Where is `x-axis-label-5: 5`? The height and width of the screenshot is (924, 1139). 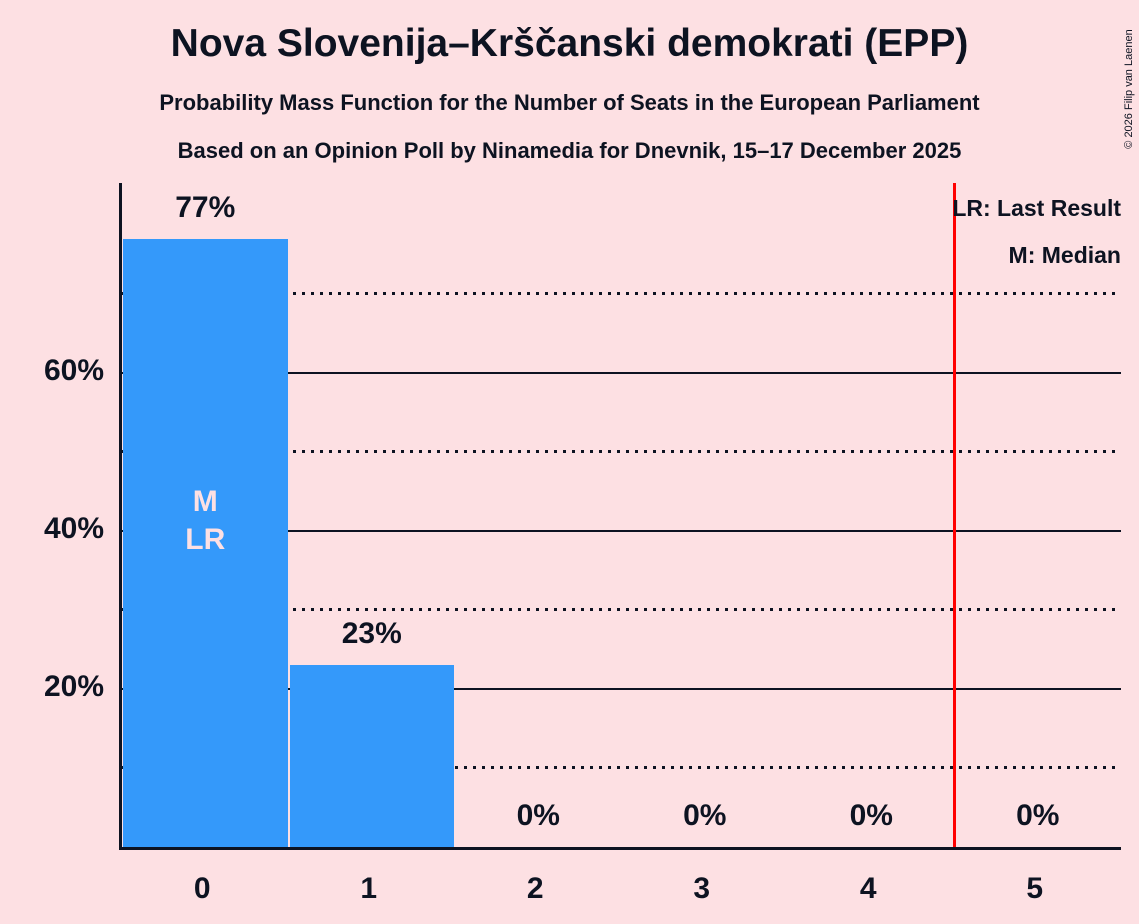 x-axis-label-5: 5 is located at coordinates (1035, 888).